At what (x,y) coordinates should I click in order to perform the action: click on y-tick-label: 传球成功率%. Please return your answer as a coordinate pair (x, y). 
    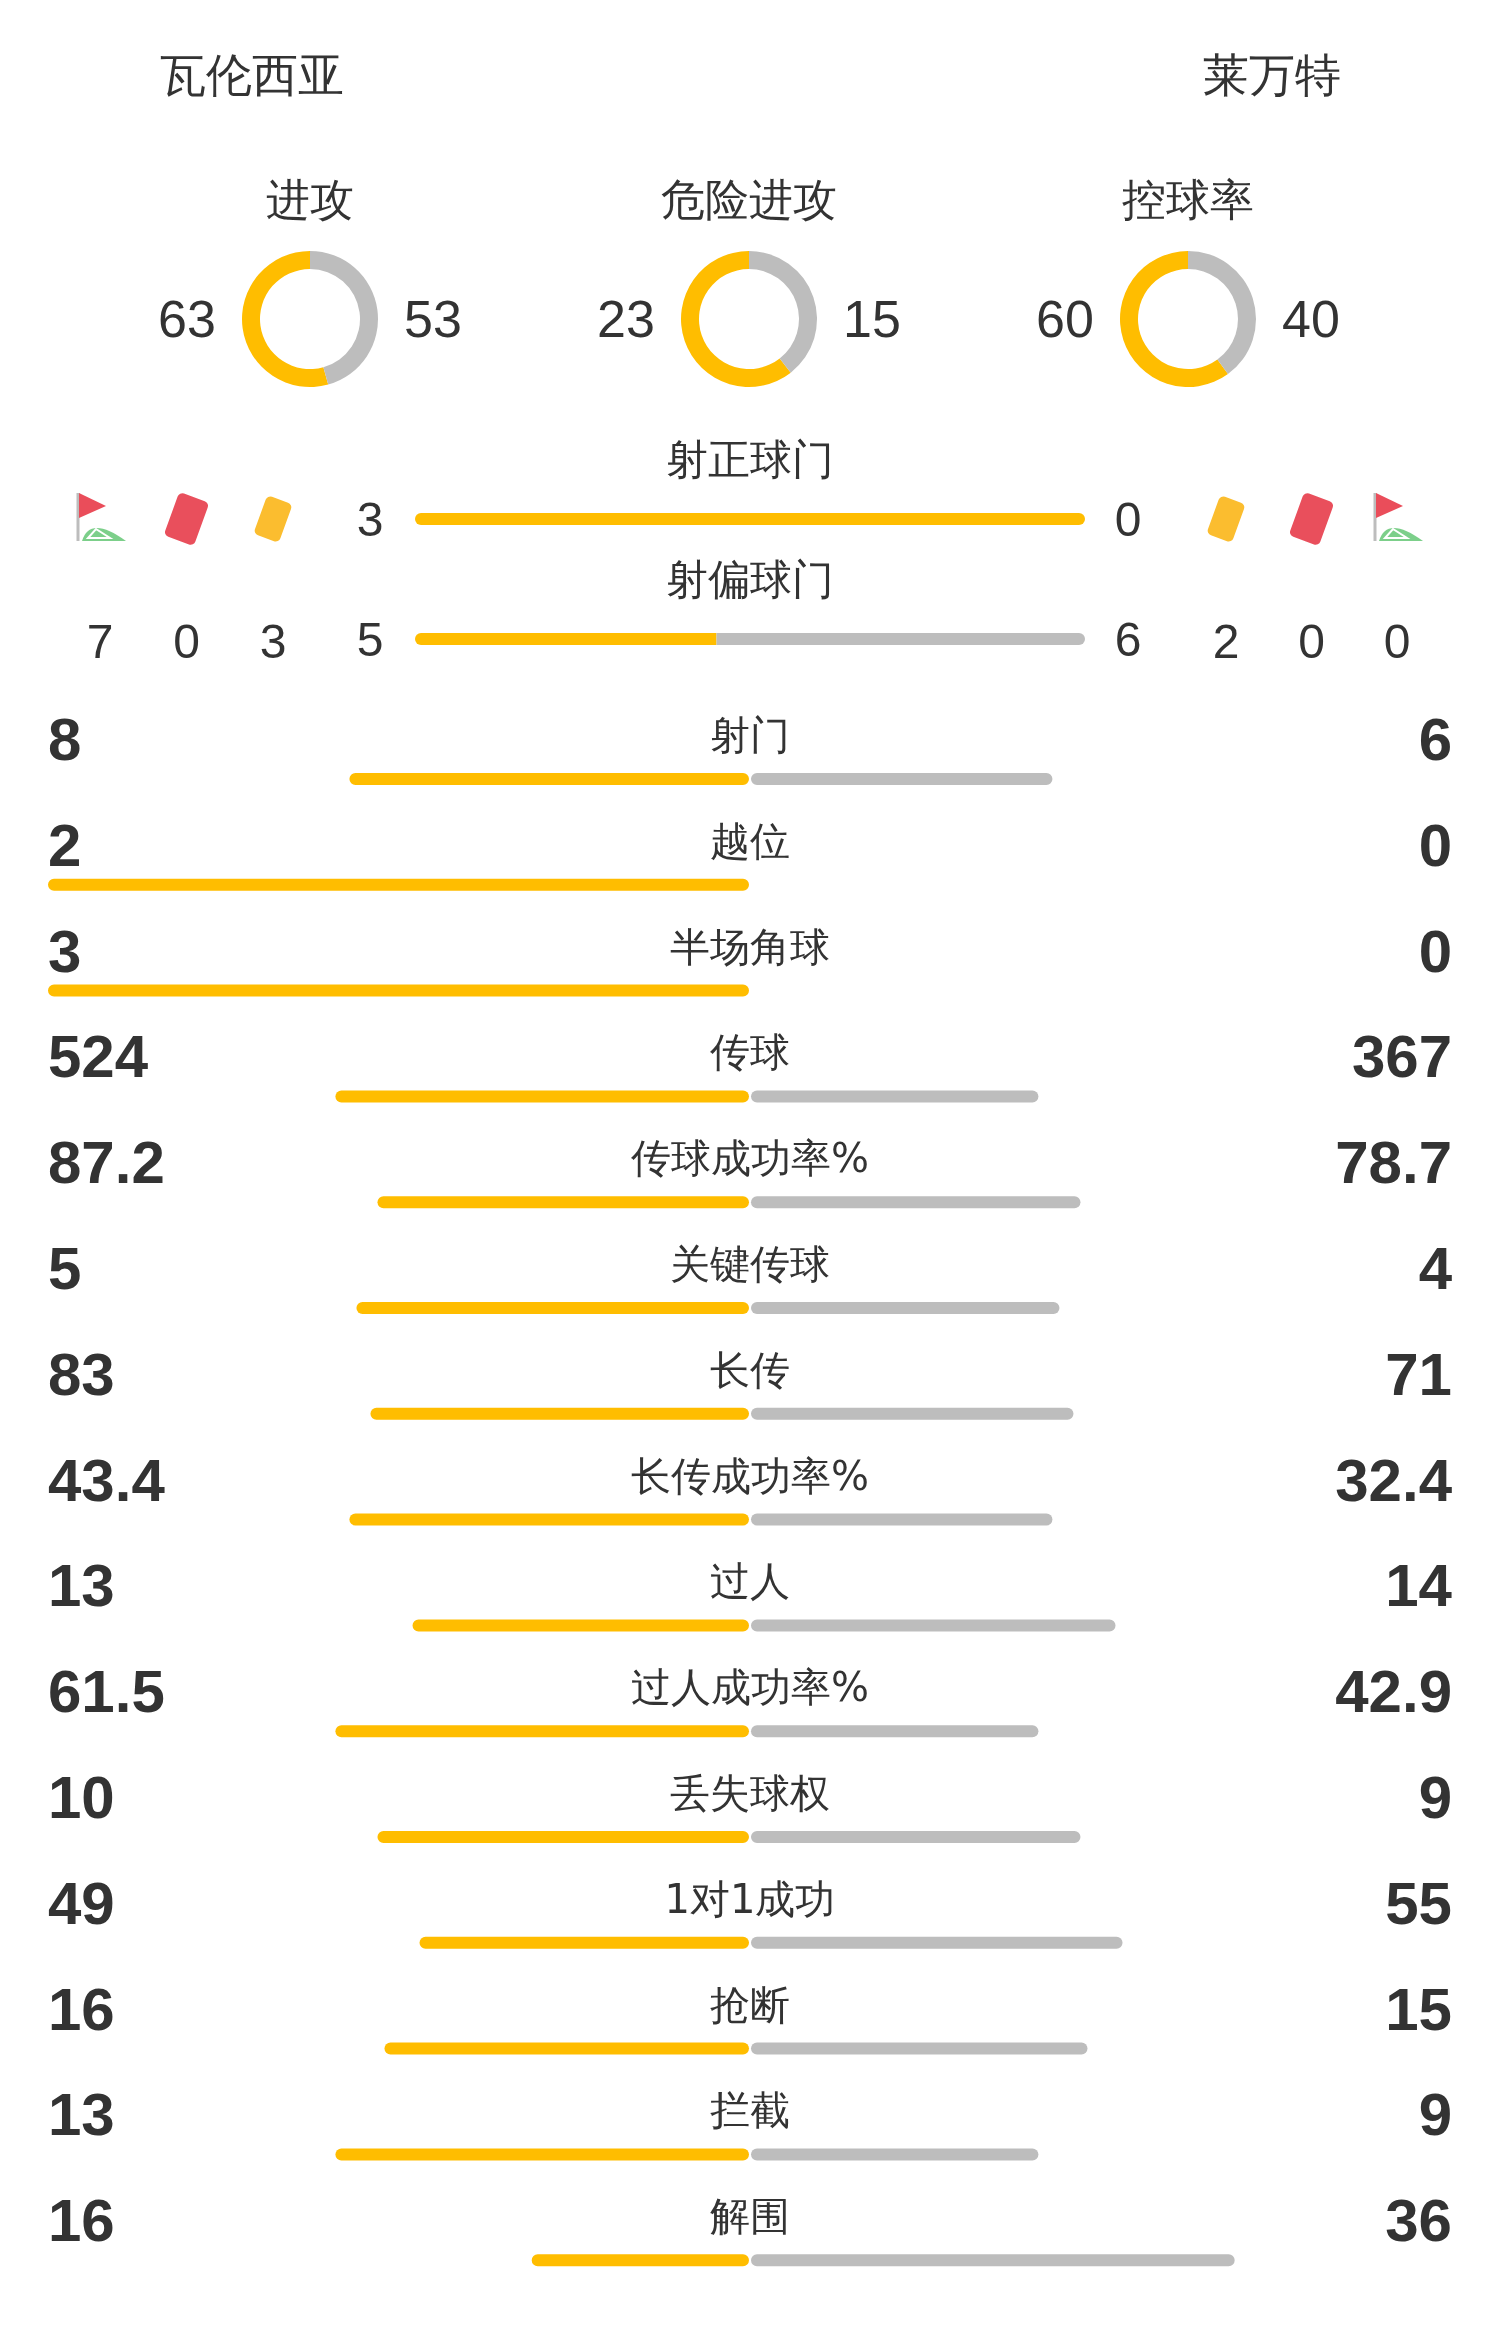
    Looking at the image, I should click on (750, 1158).